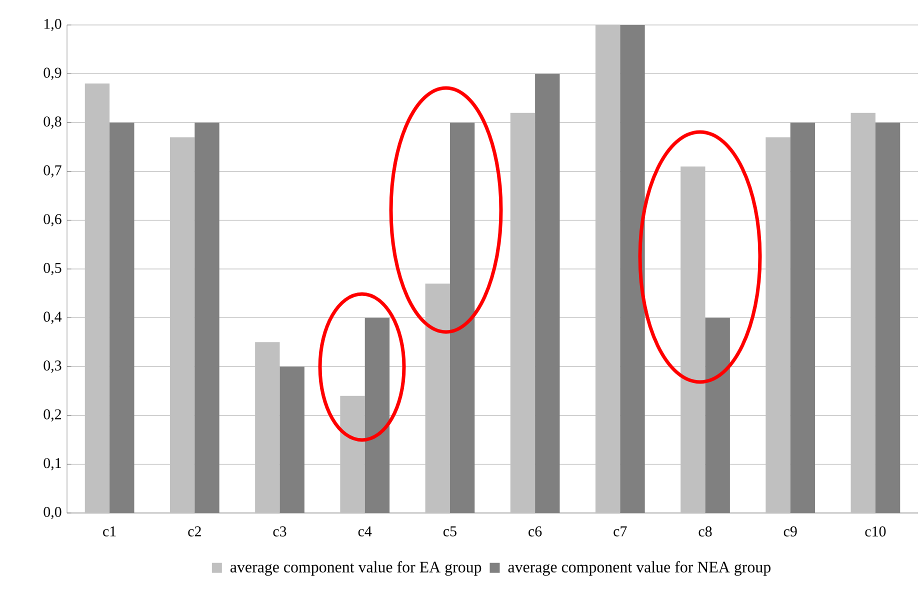  What do you see at coordinates (194, 531) in the screenshot?
I see `x-tick-label: c2` at bounding box center [194, 531].